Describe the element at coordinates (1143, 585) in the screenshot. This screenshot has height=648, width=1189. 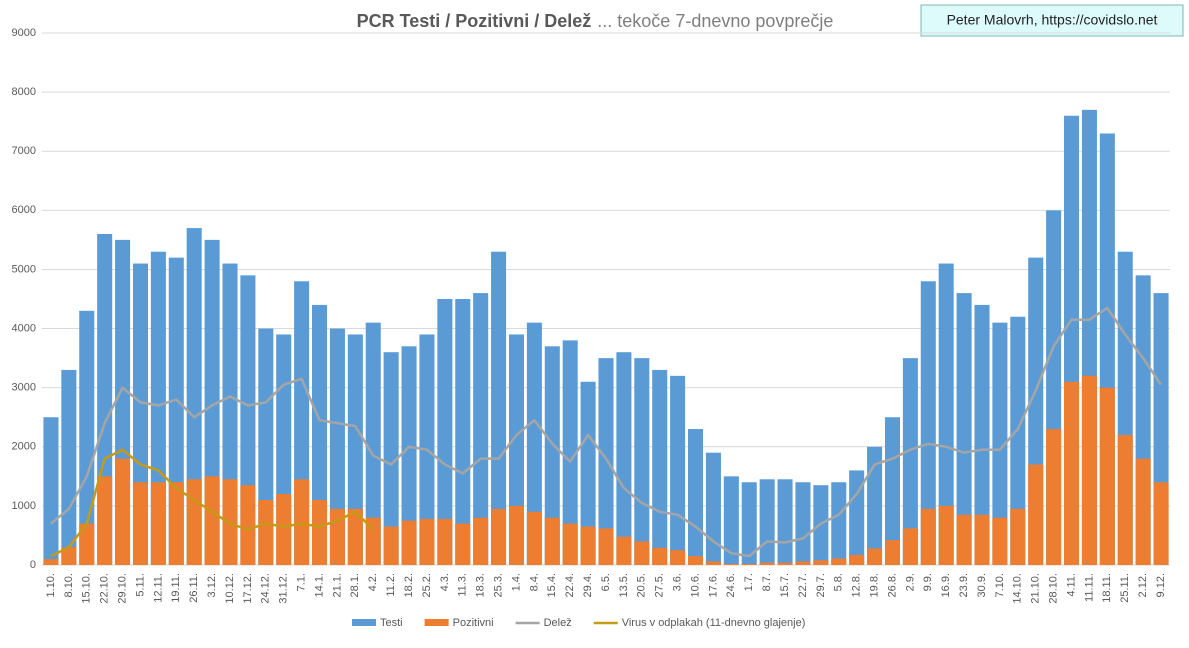
I see `x-tick-label: 2.12.` at that location.